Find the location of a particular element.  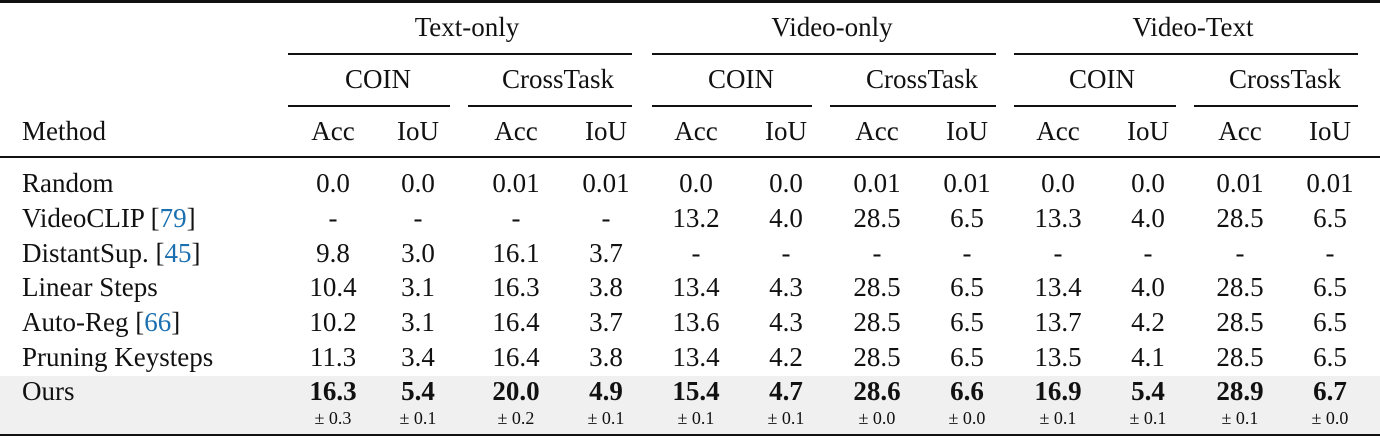

ours-value: 4.9 is located at coordinates (606, 391).